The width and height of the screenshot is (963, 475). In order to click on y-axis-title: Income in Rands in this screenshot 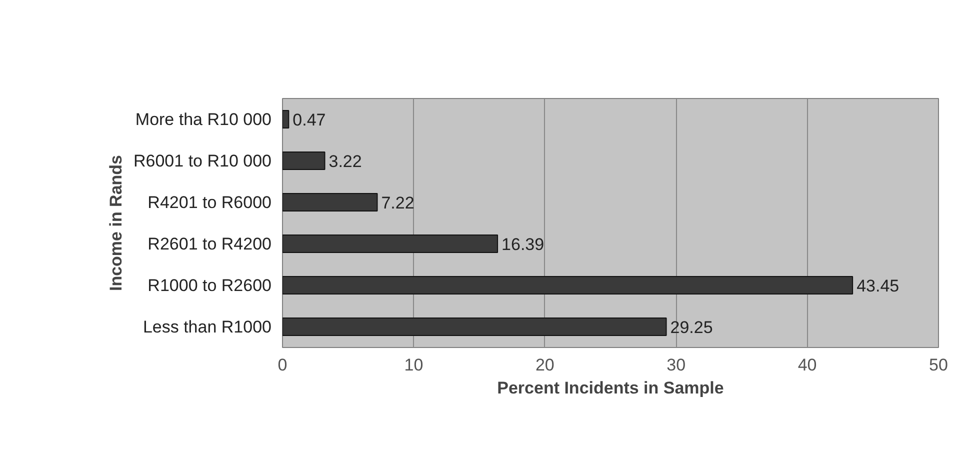, I will do `click(116, 223)`.